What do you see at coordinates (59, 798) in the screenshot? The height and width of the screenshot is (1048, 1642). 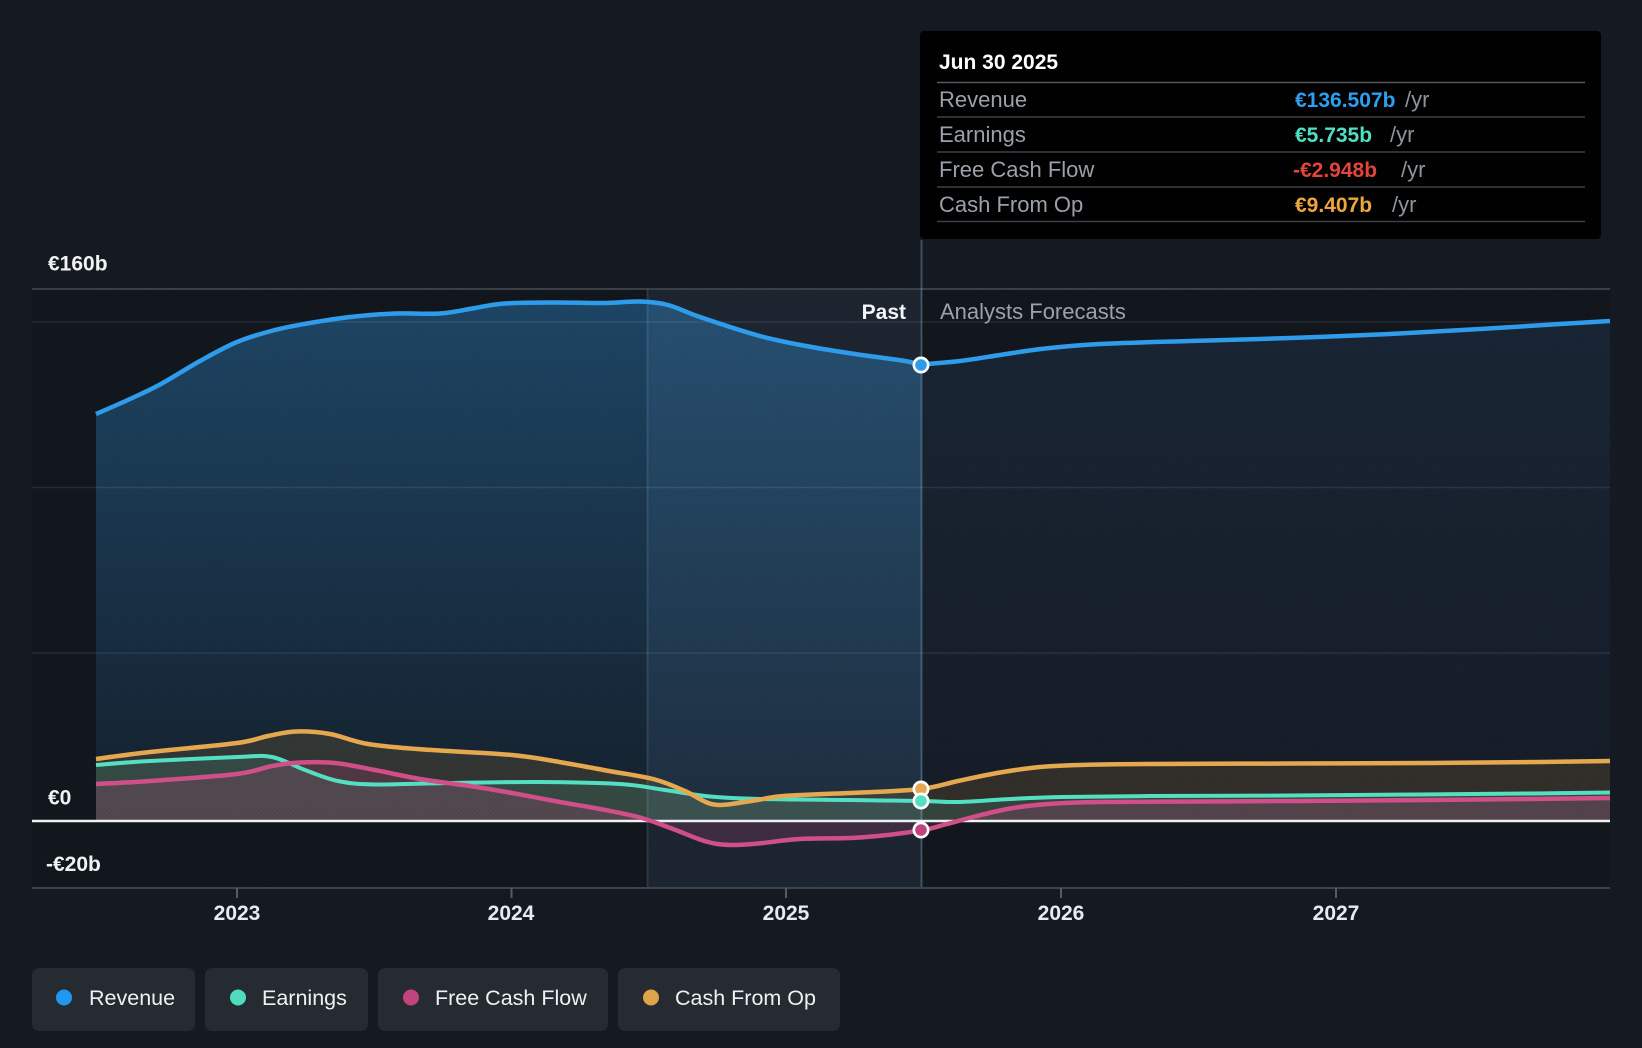 I see `svg-text: €0` at bounding box center [59, 798].